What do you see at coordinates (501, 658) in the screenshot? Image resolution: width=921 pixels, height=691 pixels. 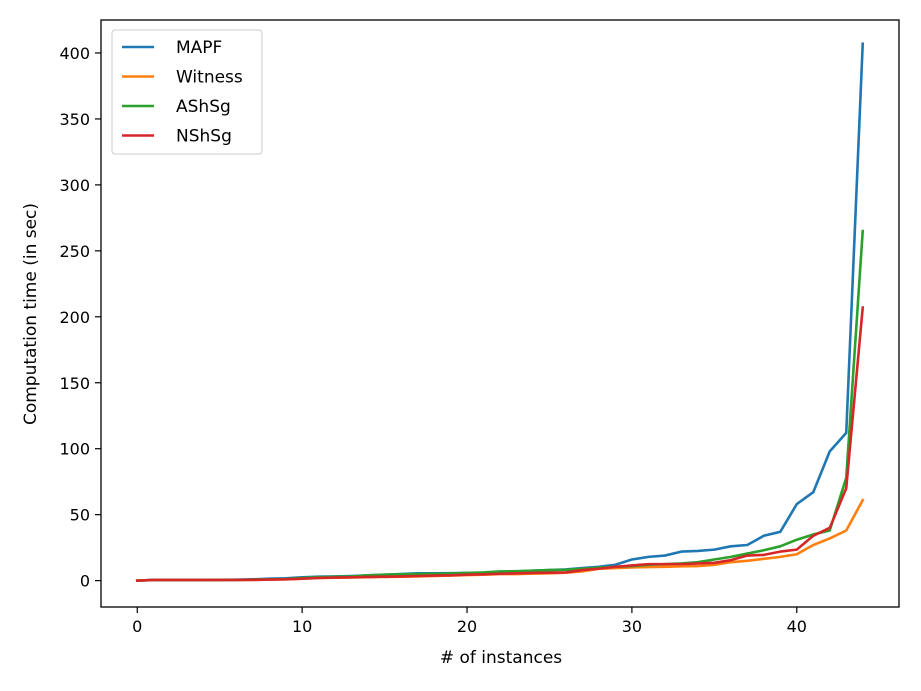 I see `x-axis-label: # of instances` at bounding box center [501, 658].